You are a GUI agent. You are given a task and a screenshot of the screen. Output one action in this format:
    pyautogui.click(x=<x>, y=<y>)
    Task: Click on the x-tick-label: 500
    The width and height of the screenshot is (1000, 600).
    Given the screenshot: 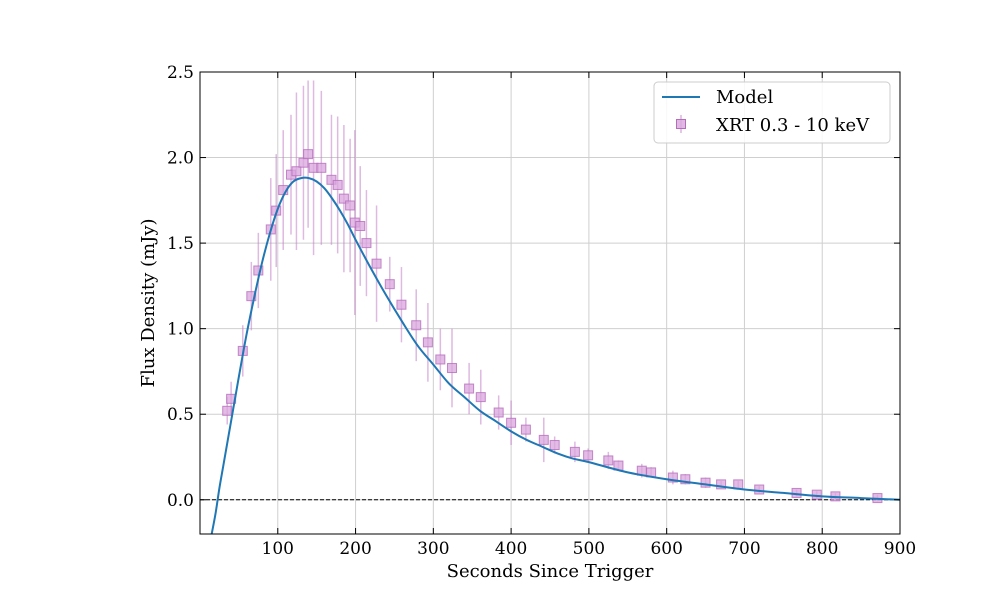 What is the action you would take?
    pyautogui.click(x=589, y=549)
    